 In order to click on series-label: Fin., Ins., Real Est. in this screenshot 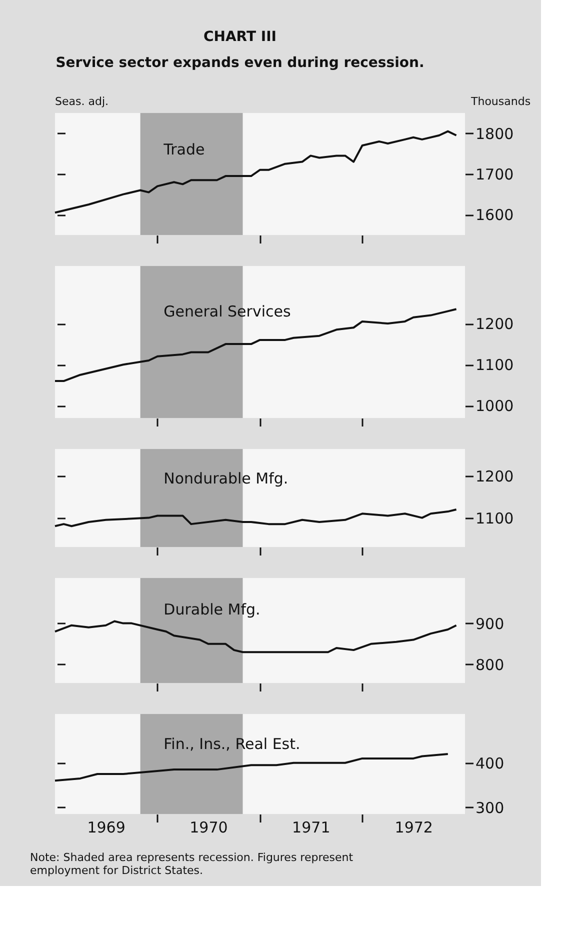, I will do `click(232, 744)`.